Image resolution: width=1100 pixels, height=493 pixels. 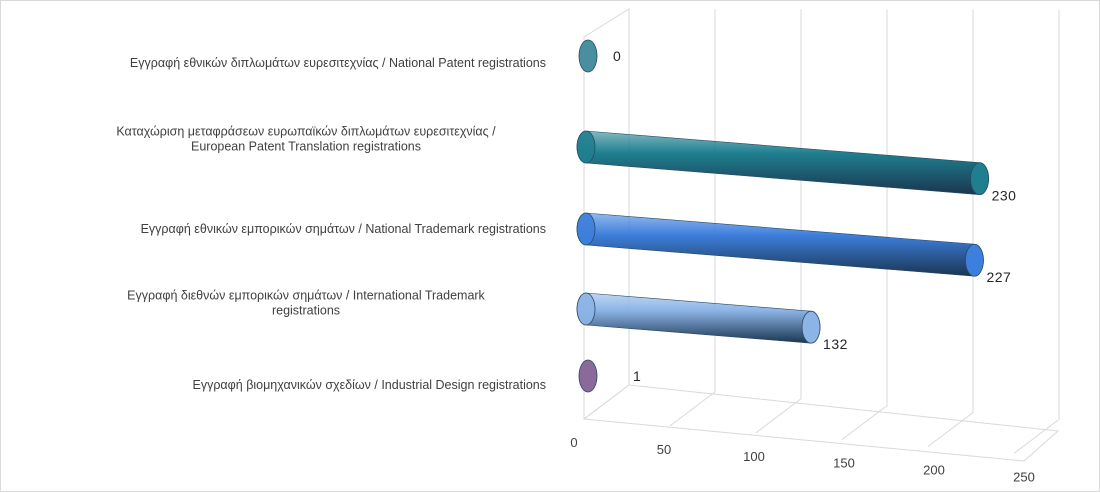 What do you see at coordinates (306, 311) in the screenshot?
I see `category-label: registrations` at bounding box center [306, 311].